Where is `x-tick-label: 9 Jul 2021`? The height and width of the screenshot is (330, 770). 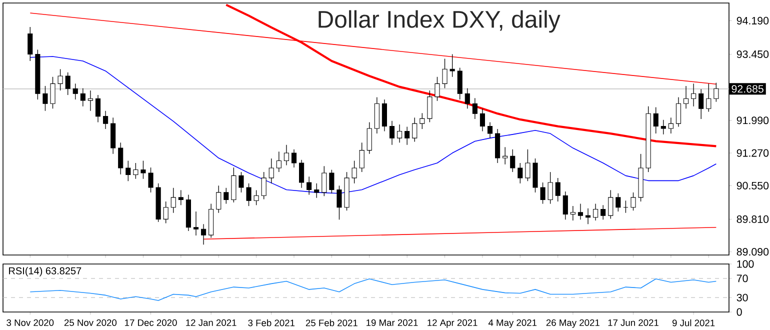
x-tick-label: 9 Jul 2021 is located at coordinates (693, 322).